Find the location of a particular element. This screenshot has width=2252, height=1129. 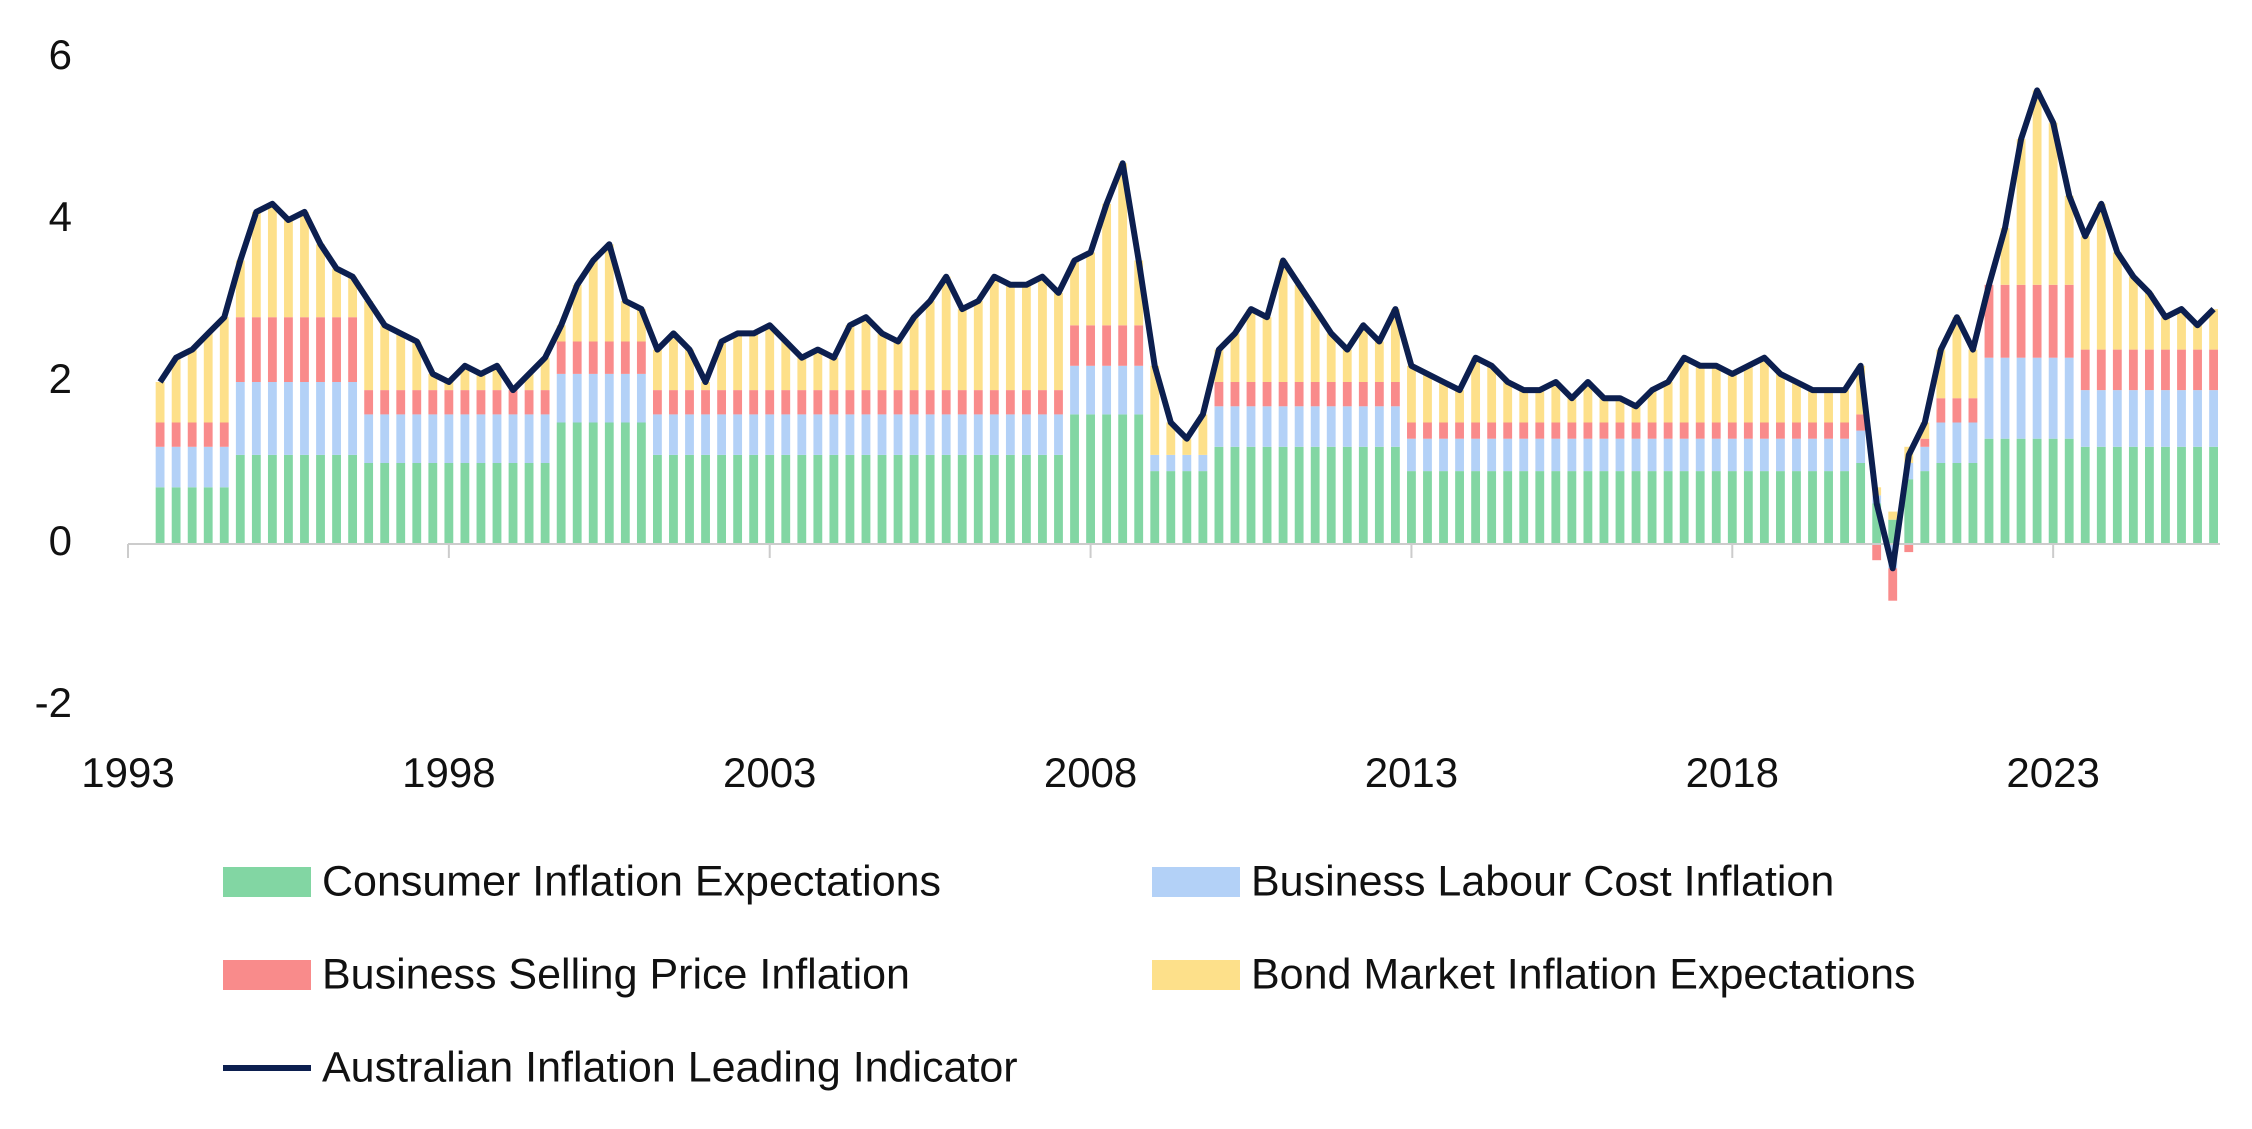

x-tick-label: 2018 is located at coordinates (1732, 772).